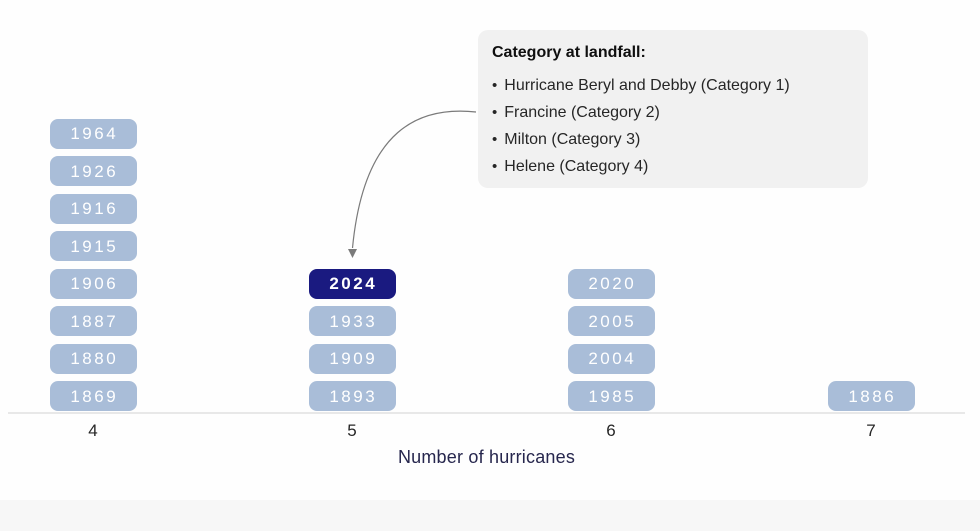 Image resolution: width=980 pixels, height=531 pixels. I want to click on x-axis-line, so click(486, 413).